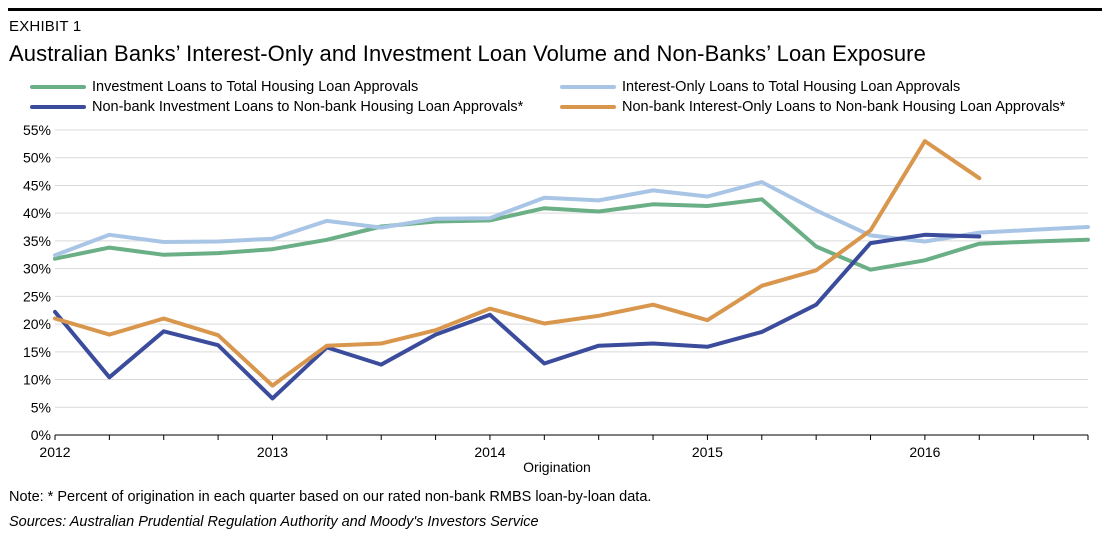 The width and height of the screenshot is (1117, 549). I want to click on x-axis-label: Origination, so click(557, 467).